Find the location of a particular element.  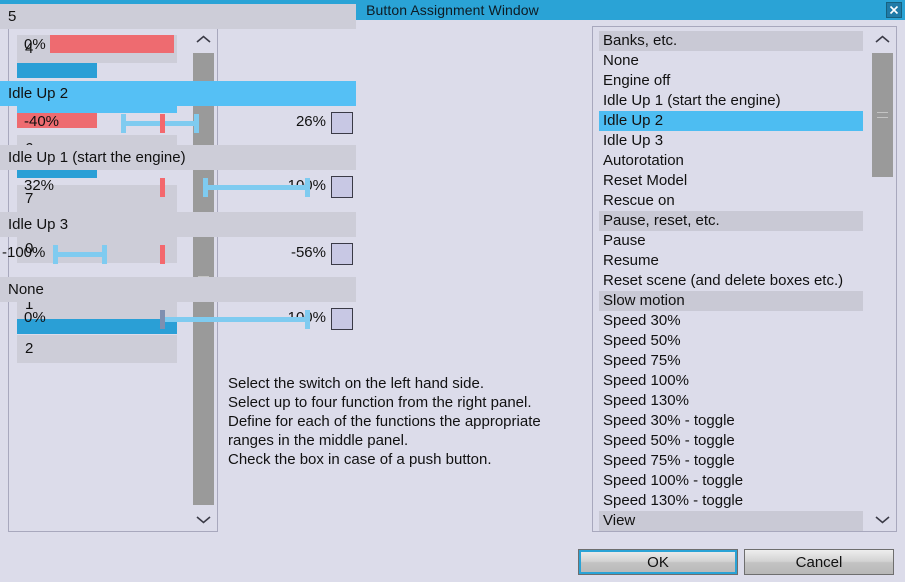

function-list-item: Speed 30% is located at coordinates (642, 320).